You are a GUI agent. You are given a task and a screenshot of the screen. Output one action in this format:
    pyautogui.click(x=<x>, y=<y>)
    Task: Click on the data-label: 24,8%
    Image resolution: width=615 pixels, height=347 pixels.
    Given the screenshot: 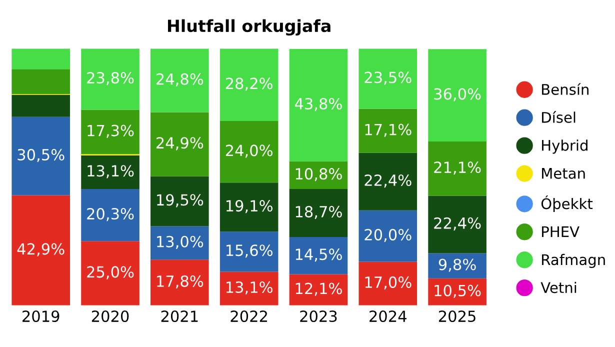 What is the action you would take?
    pyautogui.click(x=180, y=79)
    